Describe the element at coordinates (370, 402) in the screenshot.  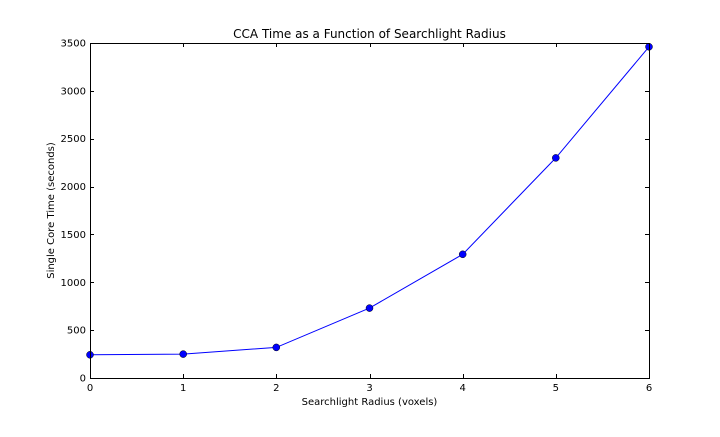
I see `x-axis-label: Searchlight Radius (voxels)` at that location.